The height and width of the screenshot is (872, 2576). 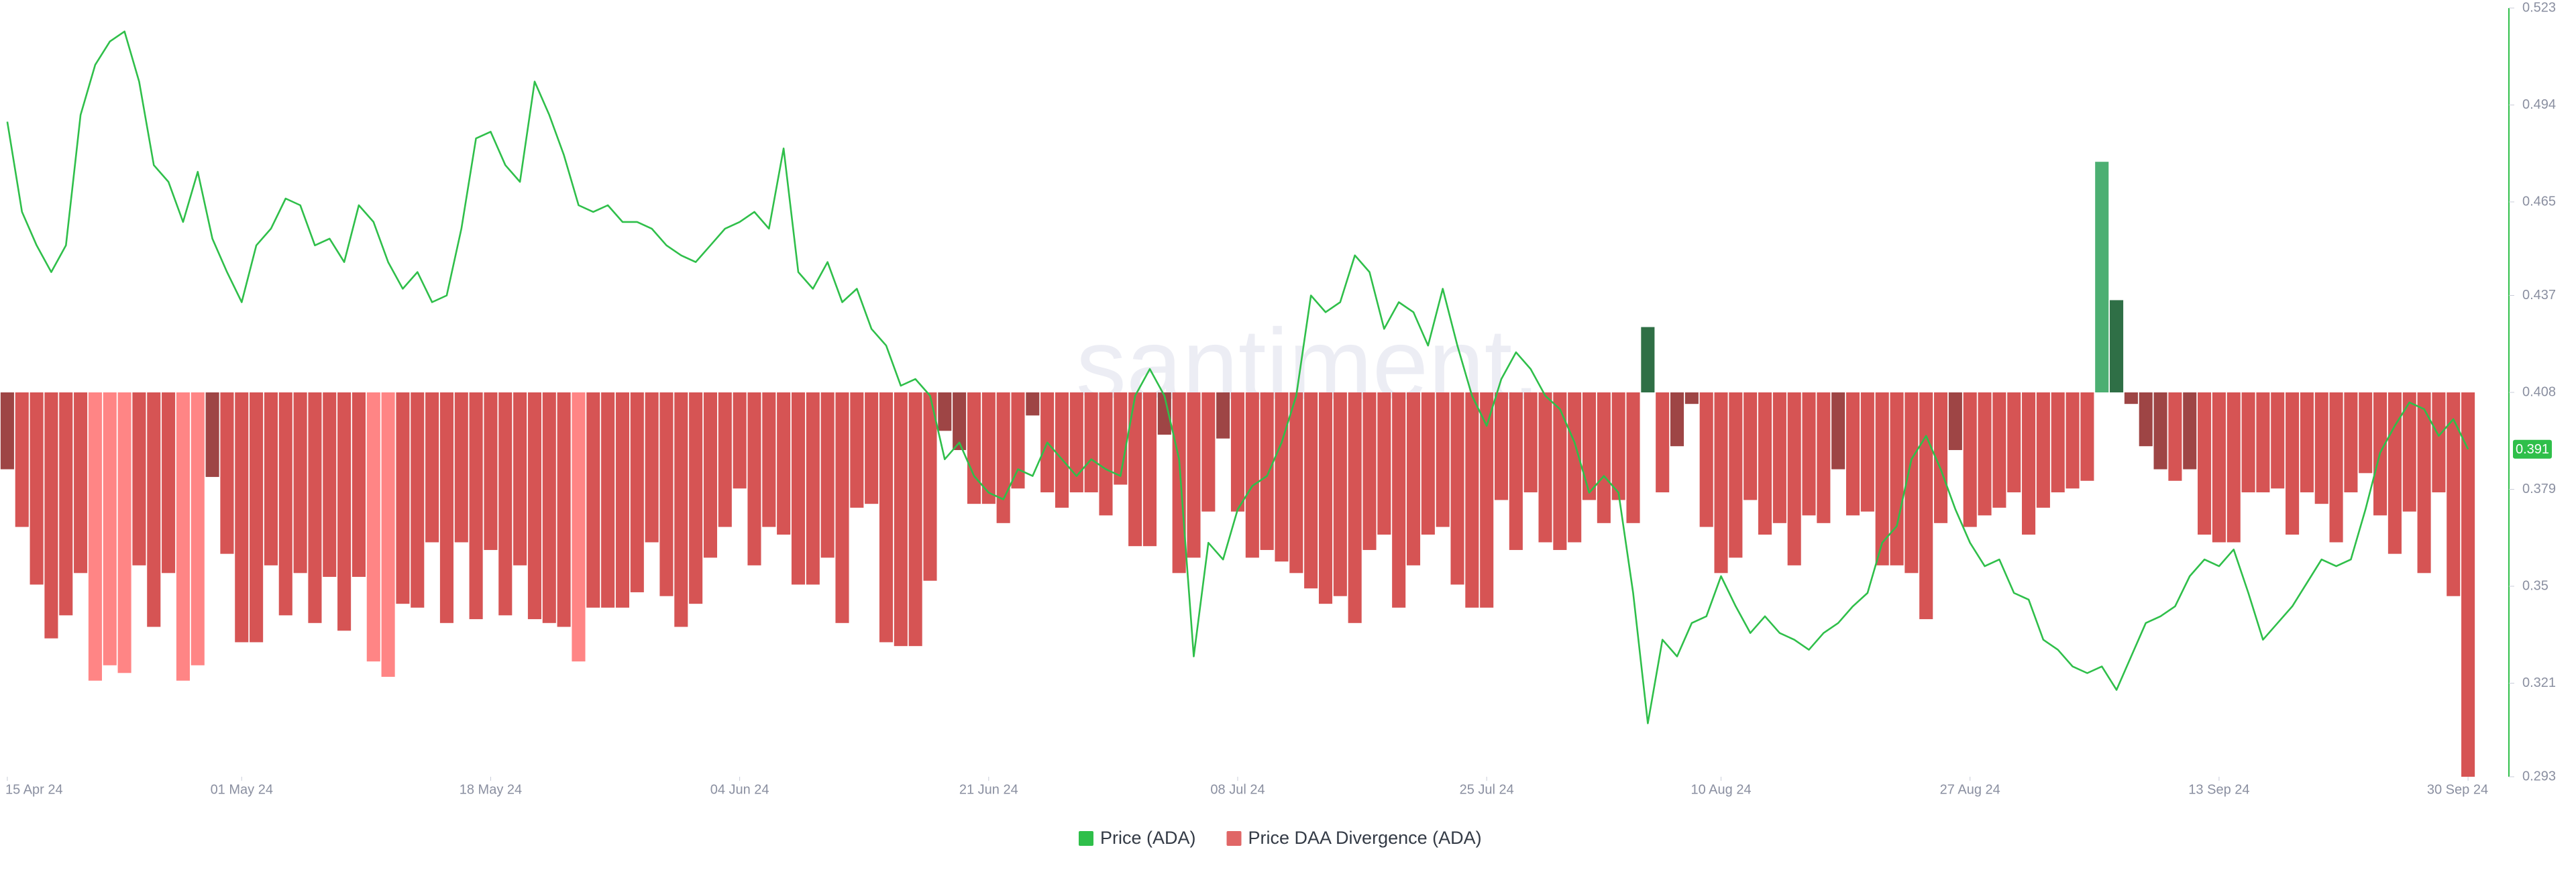 I want to click on legend-label: Price DAA Divergence (ADA), so click(x=1365, y=838).